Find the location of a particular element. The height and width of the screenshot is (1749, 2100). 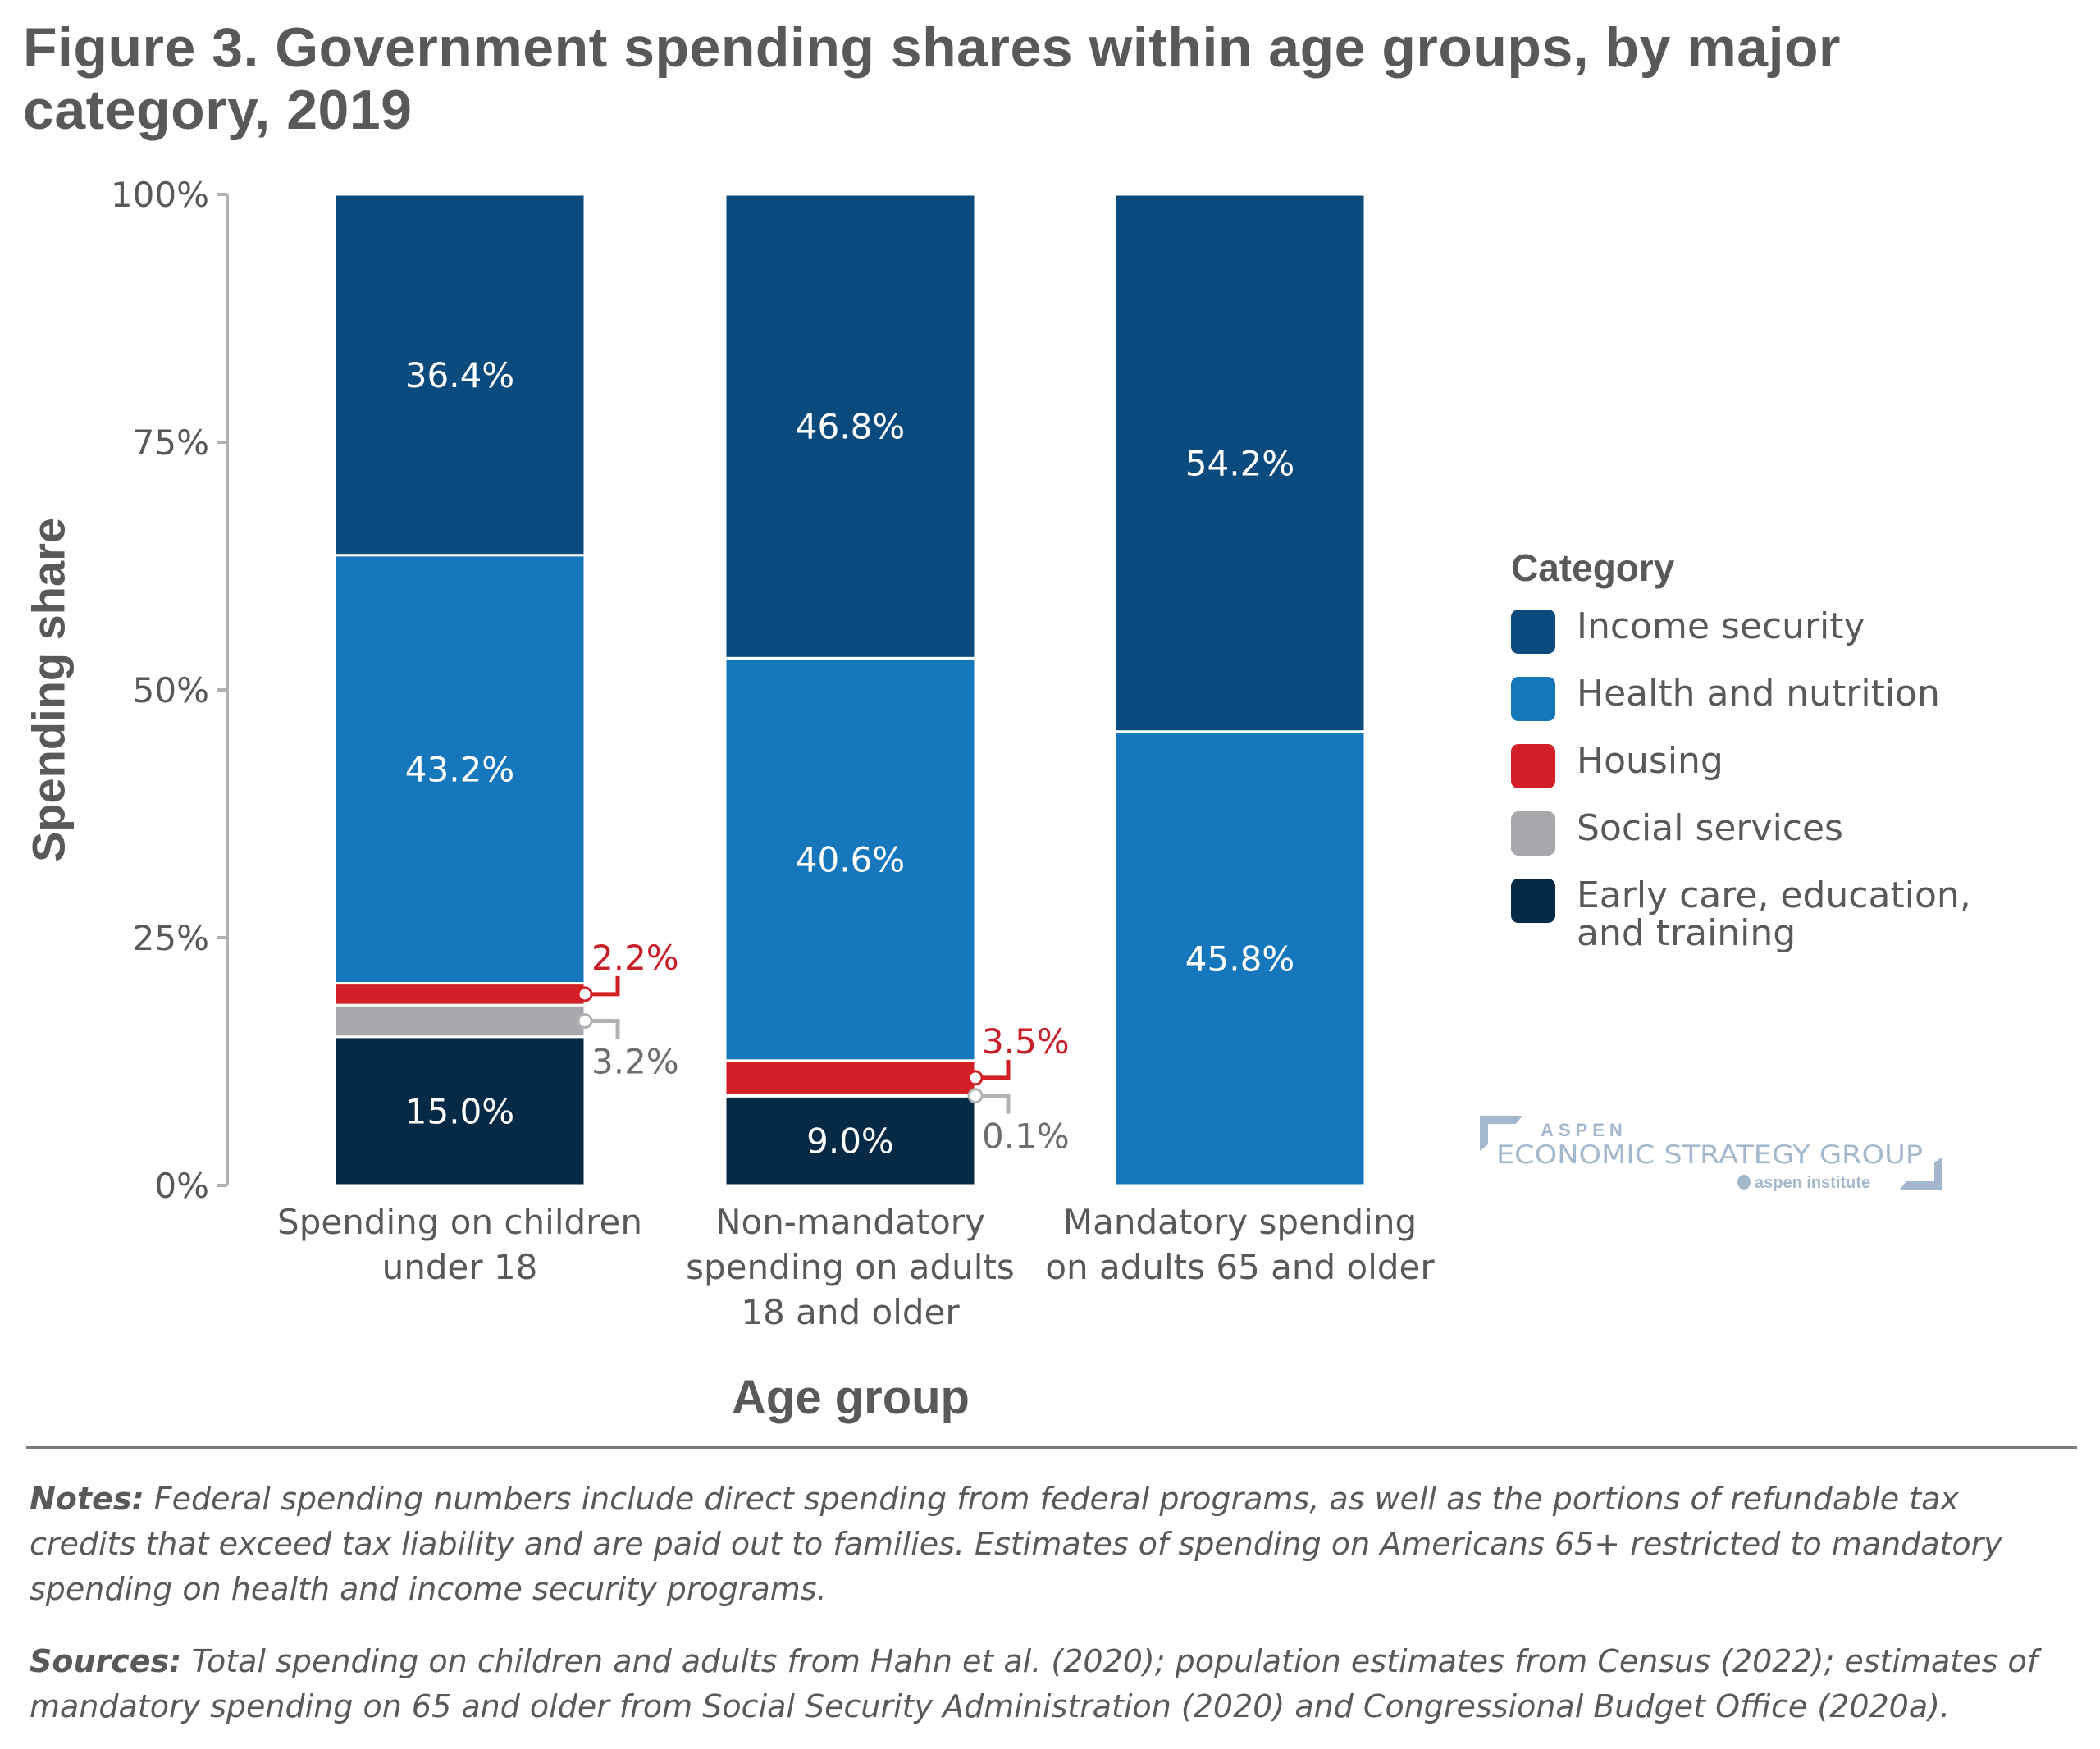

bar-value-label: 36.4% is located at coordinates (460, 375).